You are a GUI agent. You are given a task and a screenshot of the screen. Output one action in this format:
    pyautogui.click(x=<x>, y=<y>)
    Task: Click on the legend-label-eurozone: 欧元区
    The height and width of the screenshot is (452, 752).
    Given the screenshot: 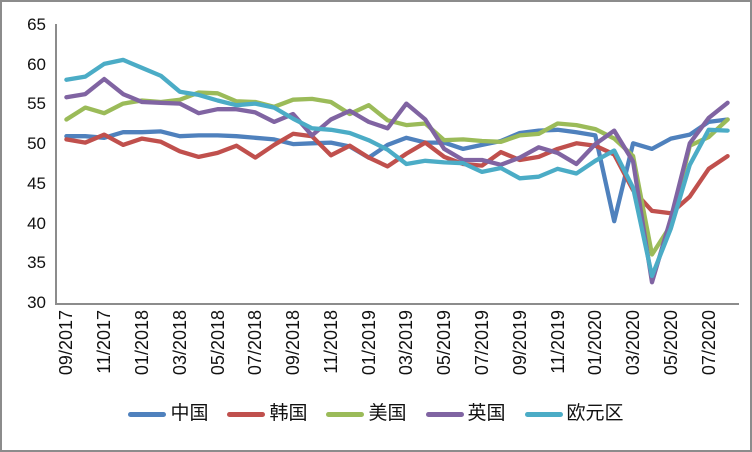 What is the action you would take?
    pyautogui.click(x=595, y=413)
    